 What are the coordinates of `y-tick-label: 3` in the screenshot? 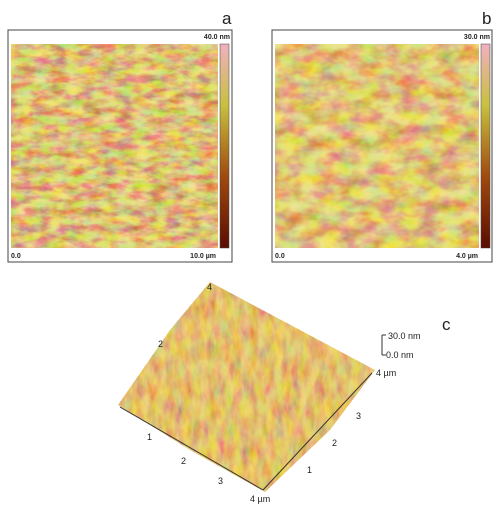 It's located at (358, 416).